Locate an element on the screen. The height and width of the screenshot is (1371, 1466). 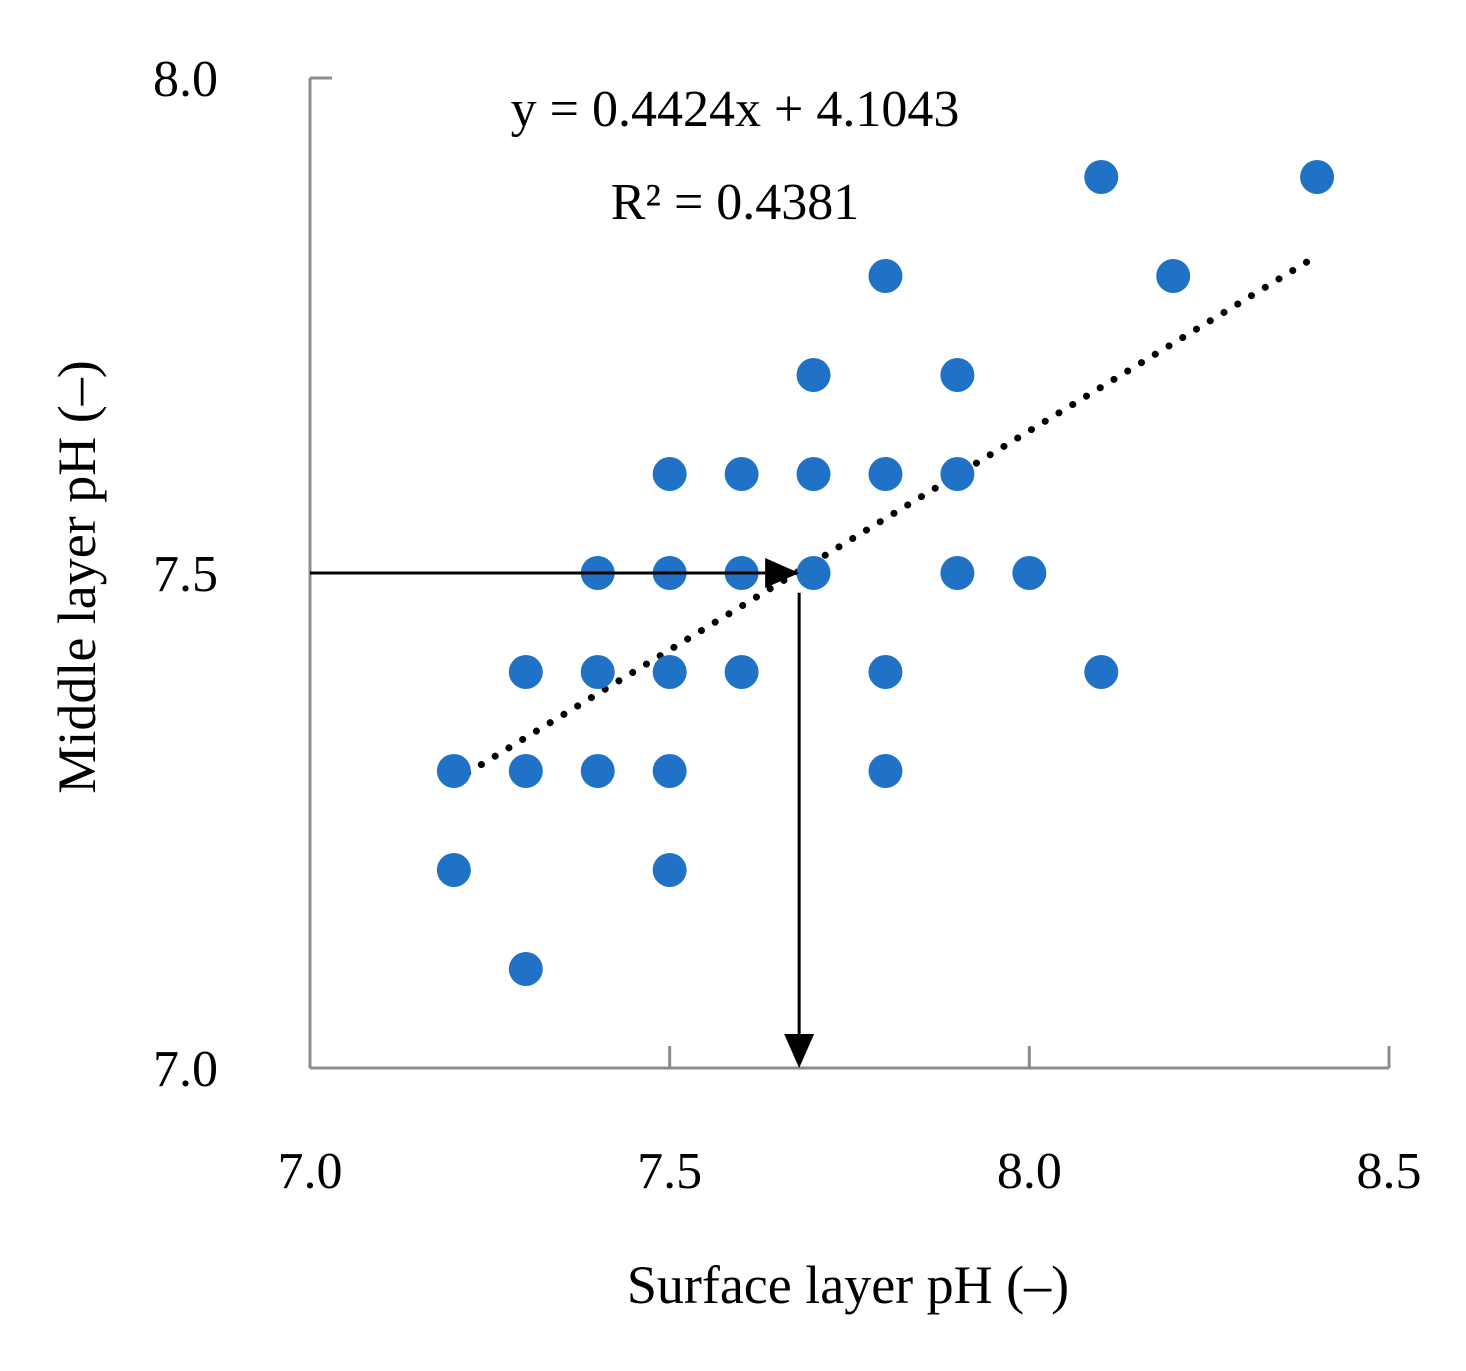
arrows-layer is located at coordinates (562, 813).